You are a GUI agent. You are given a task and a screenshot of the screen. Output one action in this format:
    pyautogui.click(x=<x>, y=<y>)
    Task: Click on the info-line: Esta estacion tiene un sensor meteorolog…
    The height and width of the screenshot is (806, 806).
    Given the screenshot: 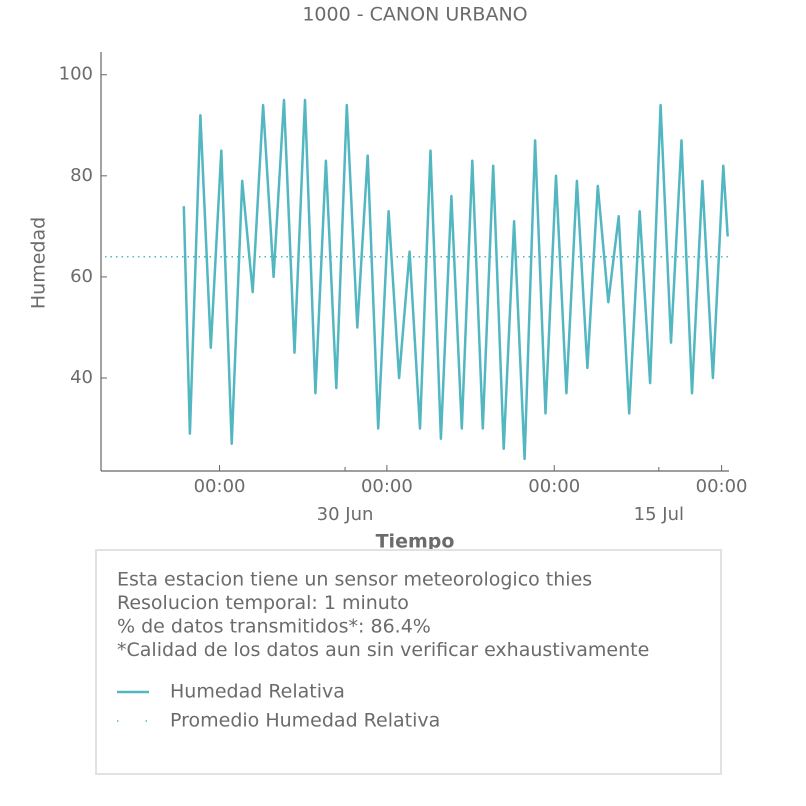 What is the action you would take?
    pyautogui.click(x=354, y=580)
    